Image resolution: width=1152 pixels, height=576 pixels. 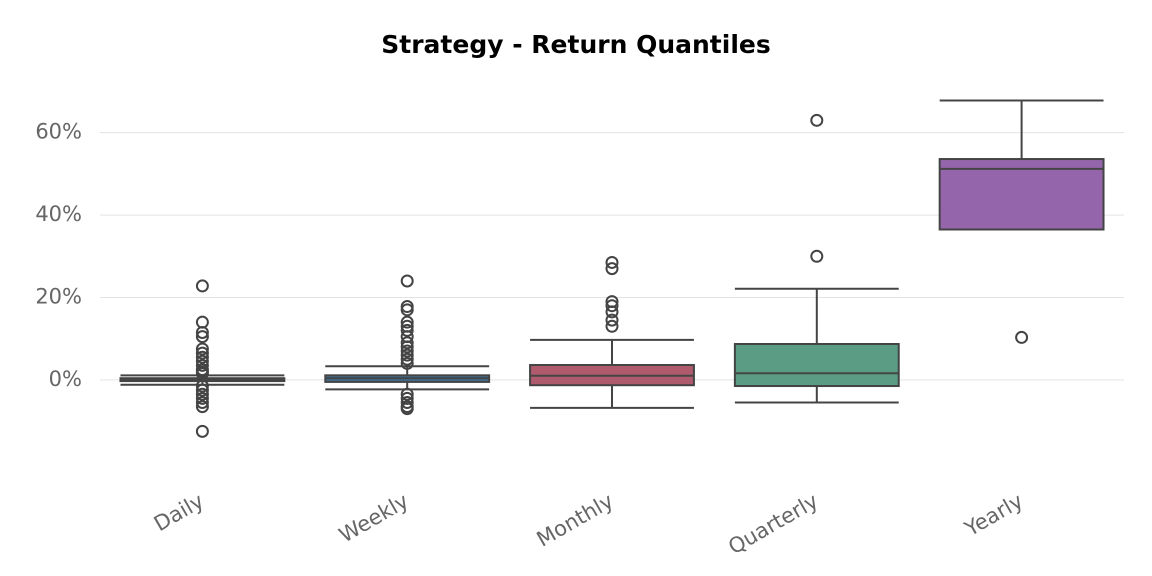 What do you see at coordinates (58, 132) in the screenshot?
I see `y-tick-label: 60%` at bounding box center [58, 132].